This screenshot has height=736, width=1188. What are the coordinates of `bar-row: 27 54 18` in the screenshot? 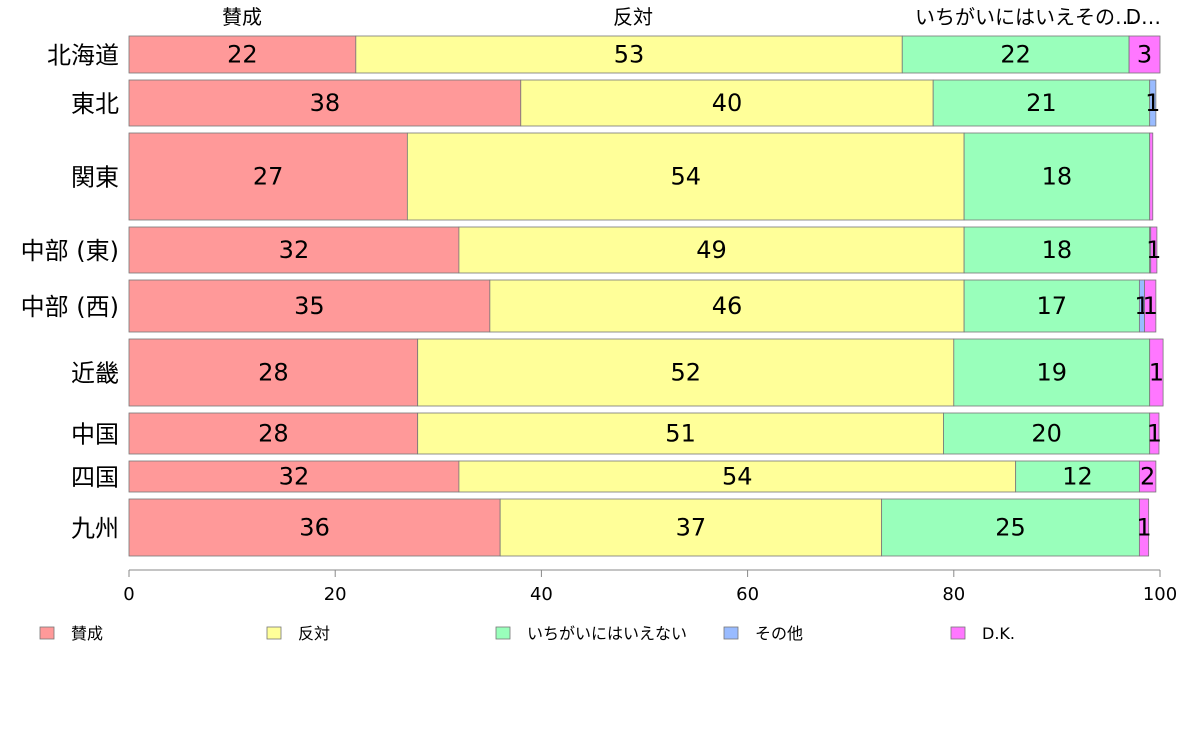 It's located at (641, 176).